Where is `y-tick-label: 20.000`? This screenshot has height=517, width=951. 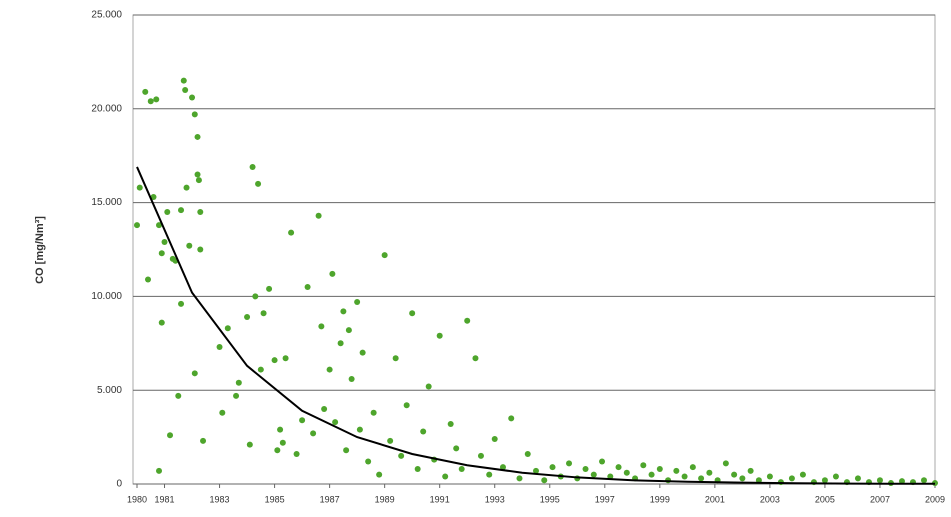 y-tick-label: 20.000 is located at coordinates (106, 108).